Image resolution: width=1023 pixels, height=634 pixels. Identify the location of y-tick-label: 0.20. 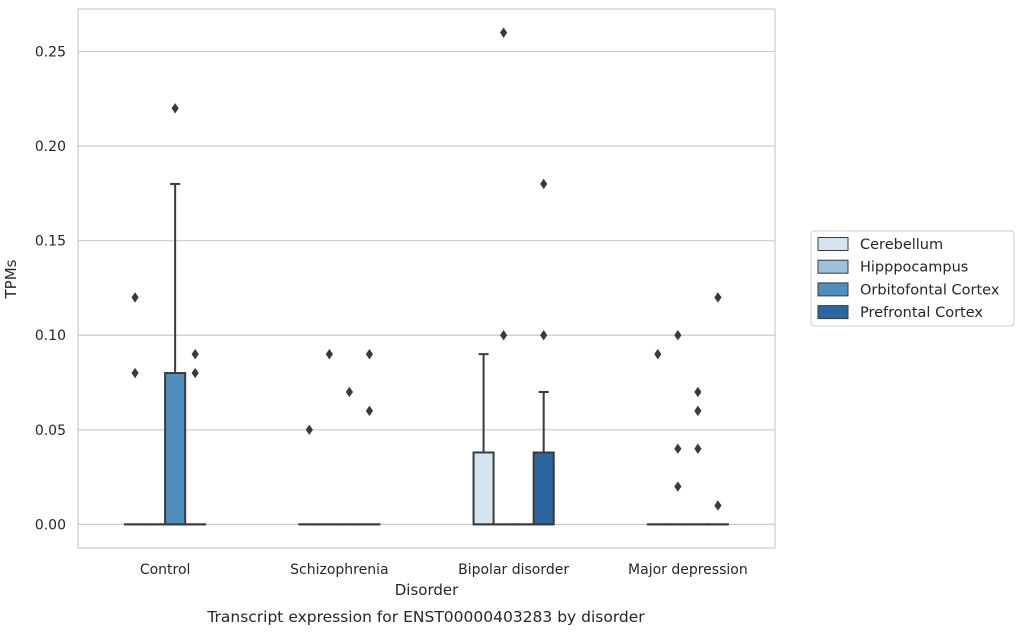
(50, 147).